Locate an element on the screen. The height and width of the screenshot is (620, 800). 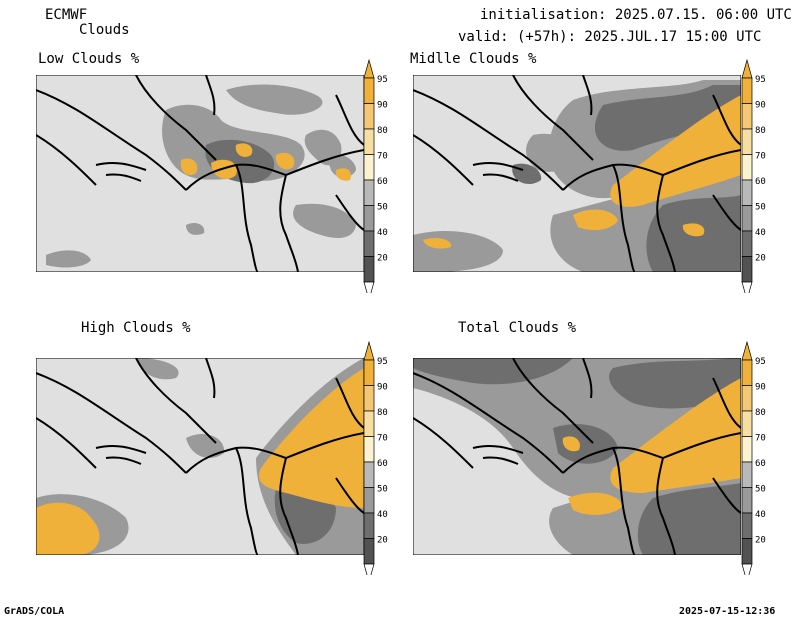
product-name: Clouds is located at coordinates (104, 30).